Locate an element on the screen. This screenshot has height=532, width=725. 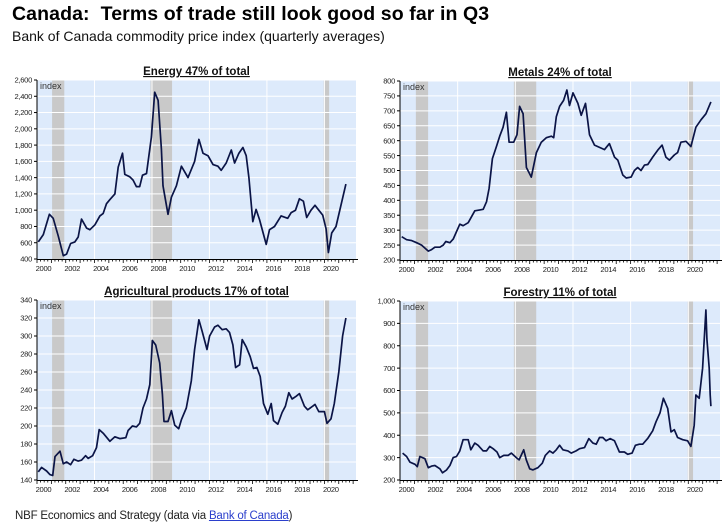
y-tick-label: 240 is located at coordinates (26, 390).